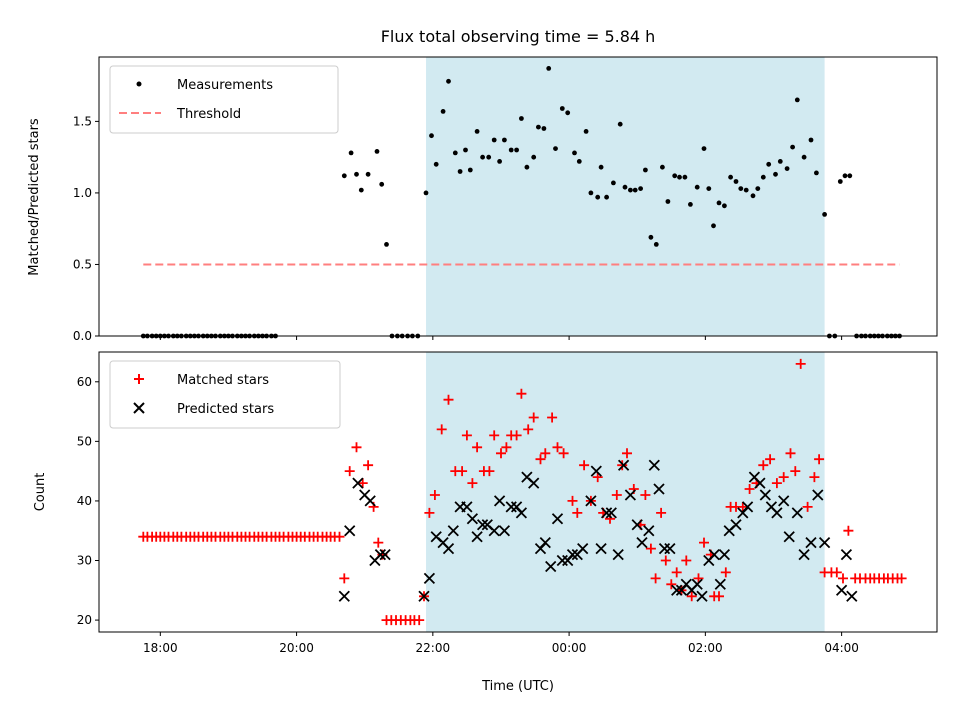 The height and width of the screenshot is (720, 960). Describe the element at coordinates (84, 620) in the screenshot. I see `bottom-ytick-label: 20` at that location.